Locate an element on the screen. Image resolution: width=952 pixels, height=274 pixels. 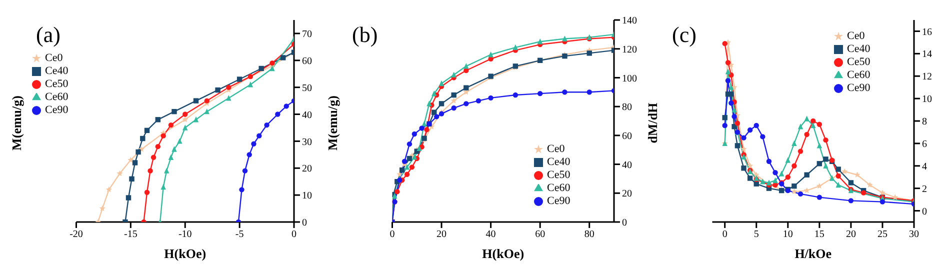
y-tick-label: 8 is located at coordinates (924, 122).